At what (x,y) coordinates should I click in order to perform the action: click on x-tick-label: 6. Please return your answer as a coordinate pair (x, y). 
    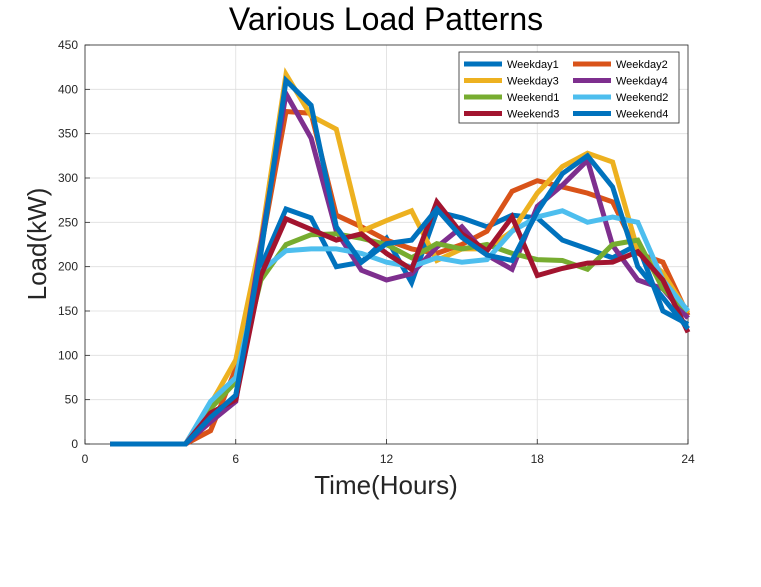
    Looking at the image, I should click on (235, 459).